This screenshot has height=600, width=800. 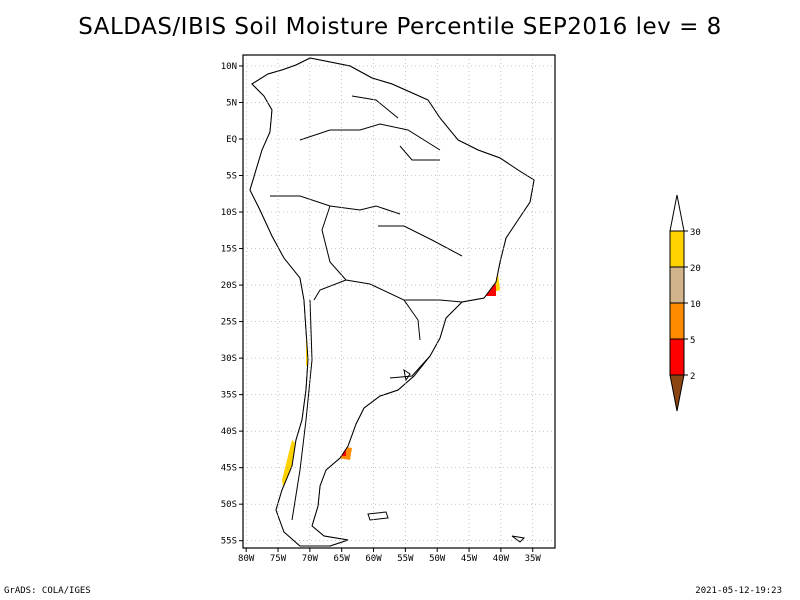 I want to click on y-tick-labels: 10N 5N EQ 5S 10S 15S 20S 25S 30S 35S 40S 45S 50S 55S, so click(x=229, y=304).